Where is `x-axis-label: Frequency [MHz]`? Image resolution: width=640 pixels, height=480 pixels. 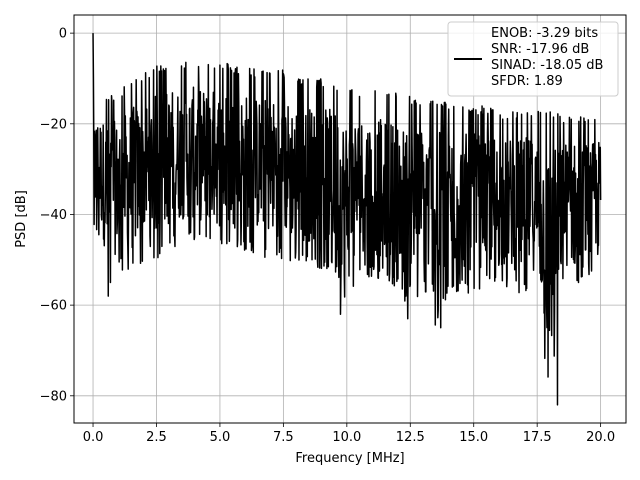 x-axis-label: Frequency [MHz] is located at coordinates (349, 458).